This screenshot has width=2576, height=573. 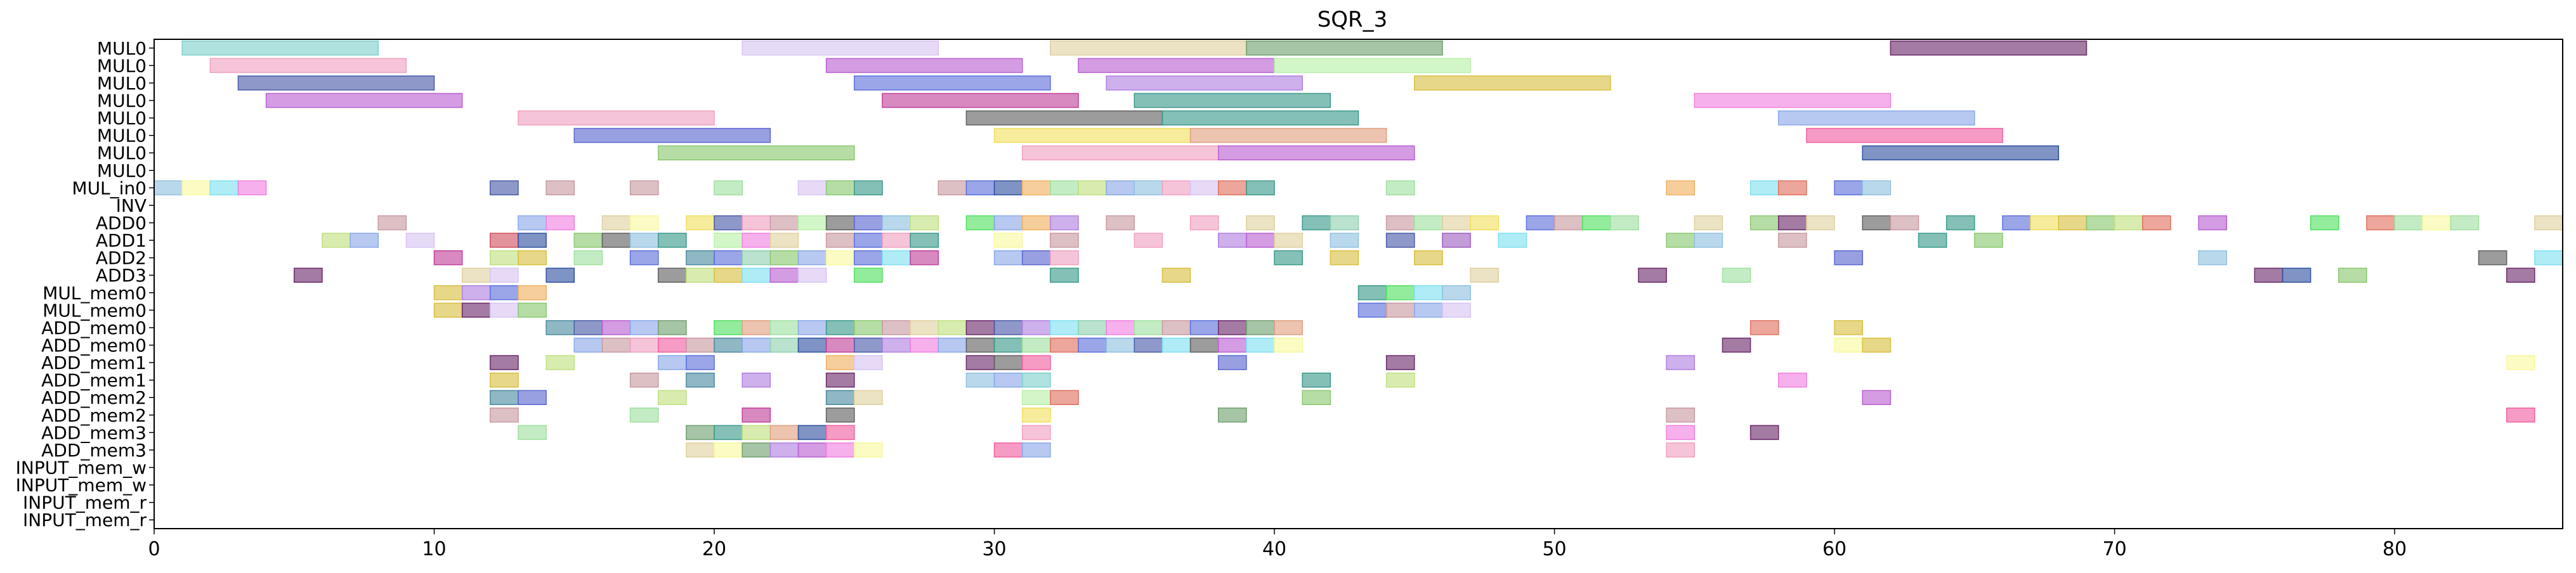 What do you see at coordinates (81, 469) in the screenshot?
I see `y-tick-label: INPUT_mem_w` at bounding box center [81, 469].